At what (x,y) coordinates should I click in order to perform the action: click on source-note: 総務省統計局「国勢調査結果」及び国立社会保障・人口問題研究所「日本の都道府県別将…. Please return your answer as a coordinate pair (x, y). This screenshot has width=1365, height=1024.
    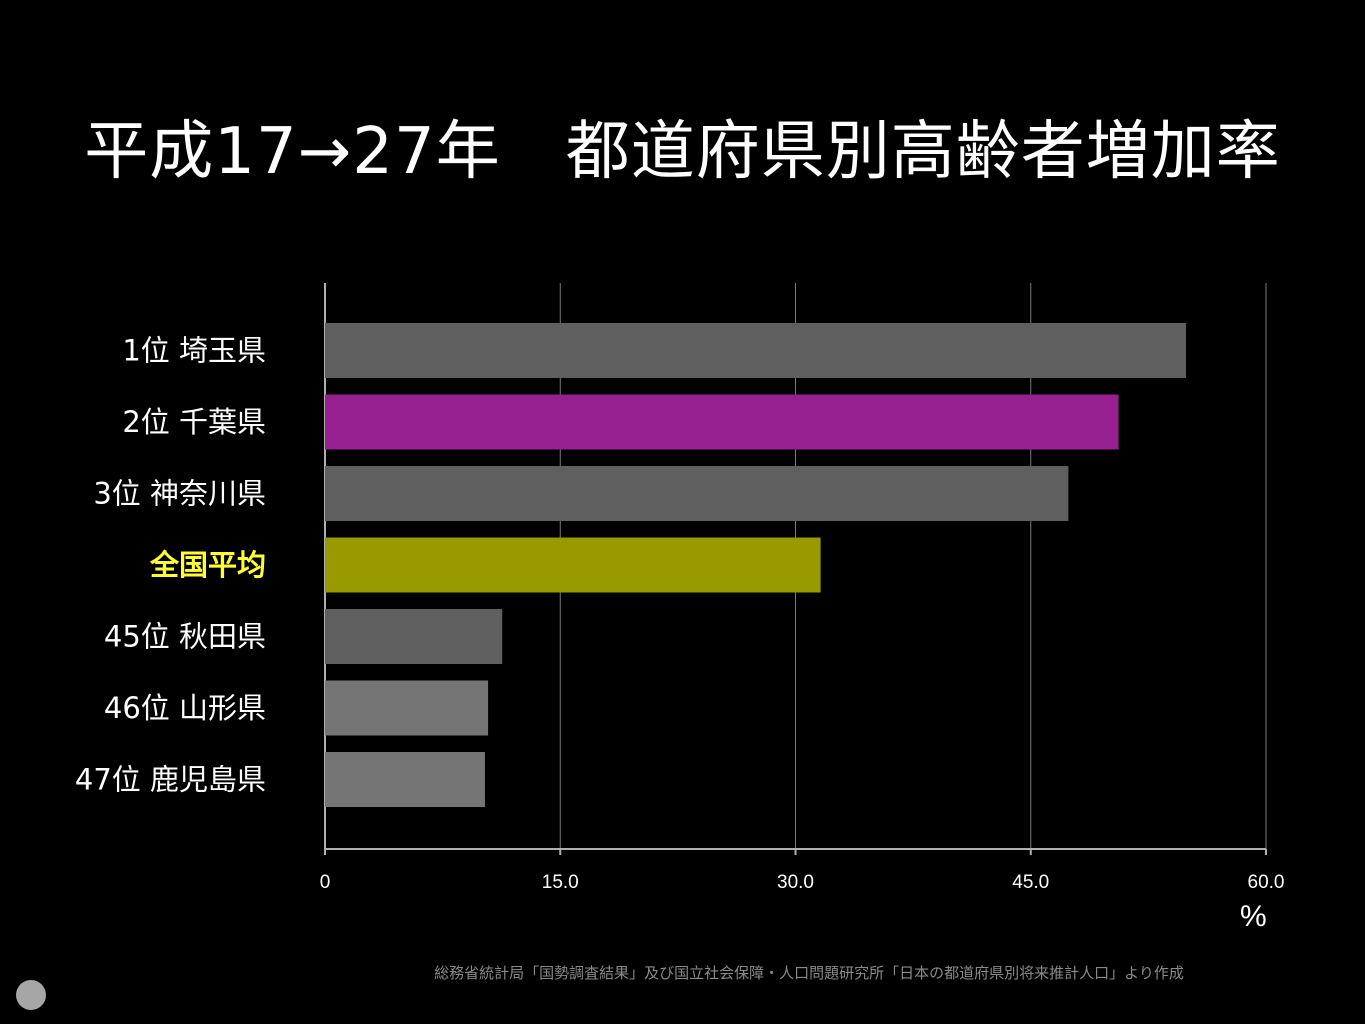
    Looking at the image, I should click on (809, 973).